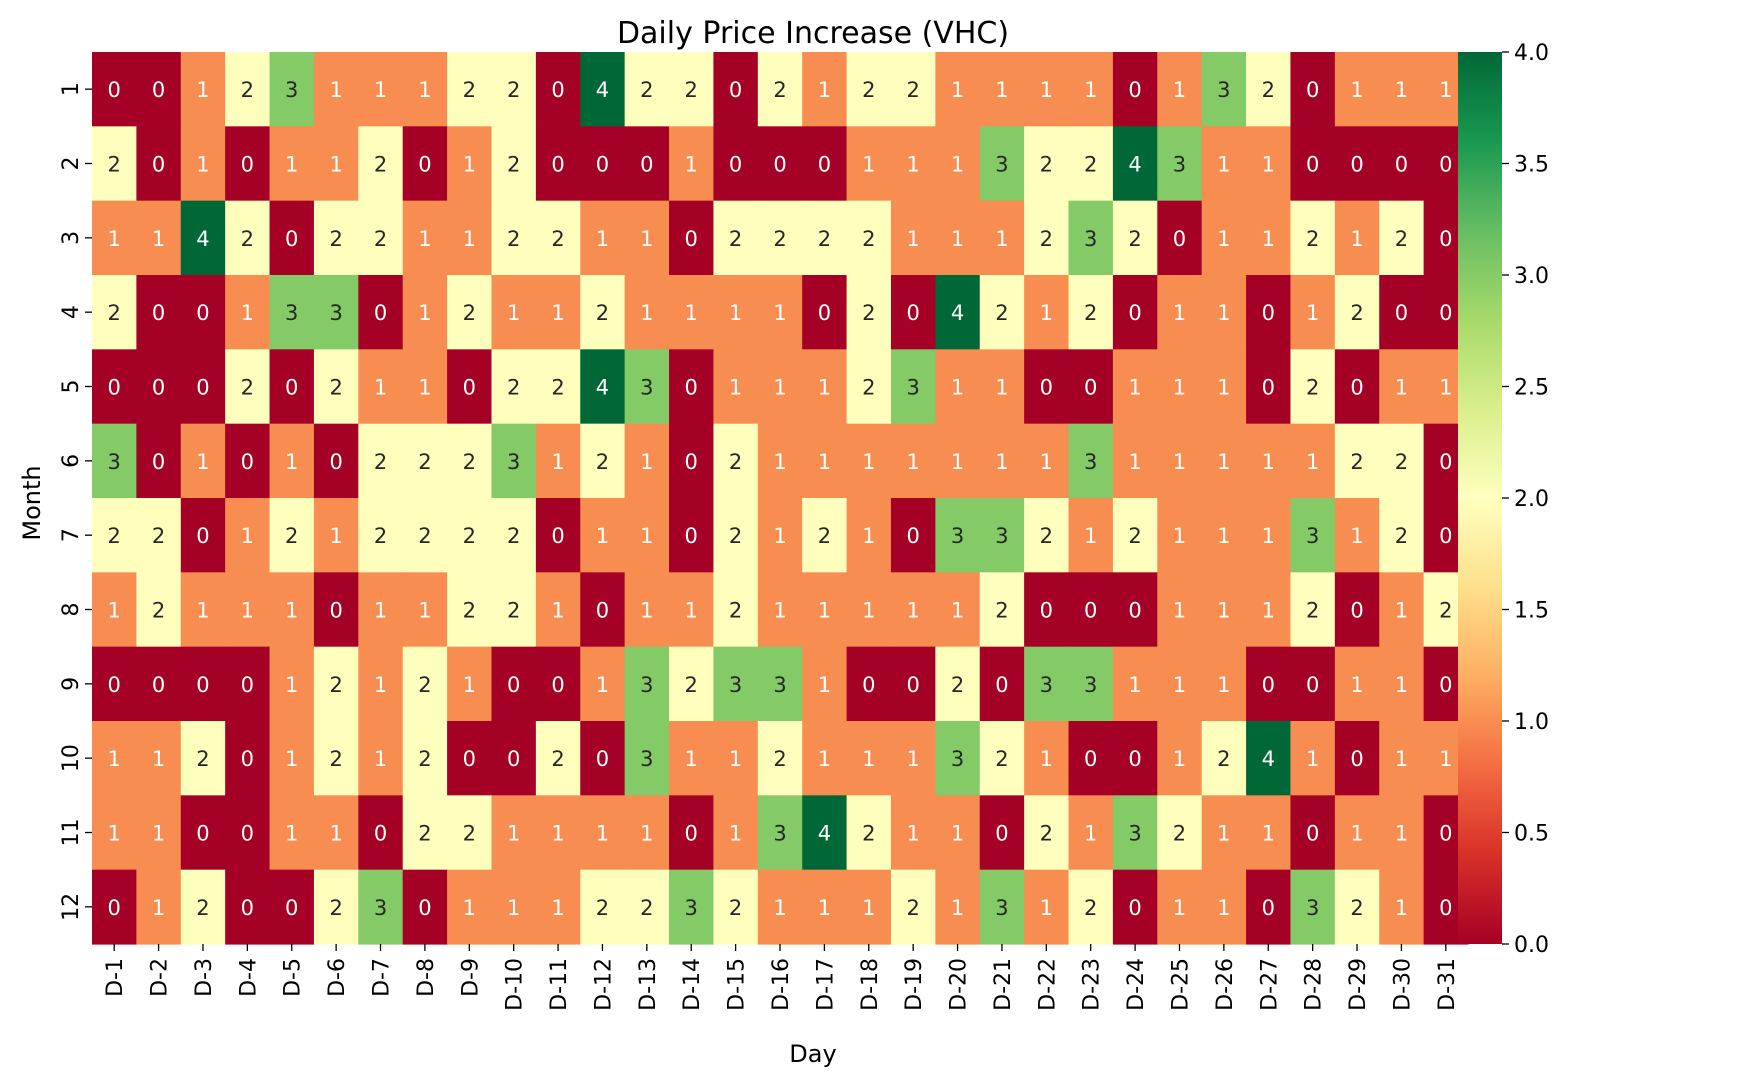 The height and width of the screenshot is (1084, 1743). What do you see at coordinates (71, 238) in the screenshot?
I see `y-tick-label: 3` at bounding box center [71, 238].